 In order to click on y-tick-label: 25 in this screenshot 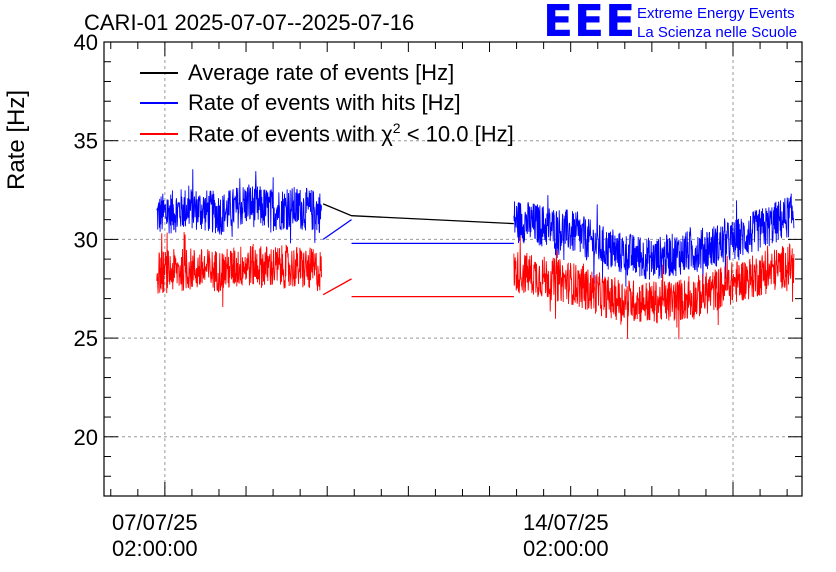, I will do `click(86, 338)`.